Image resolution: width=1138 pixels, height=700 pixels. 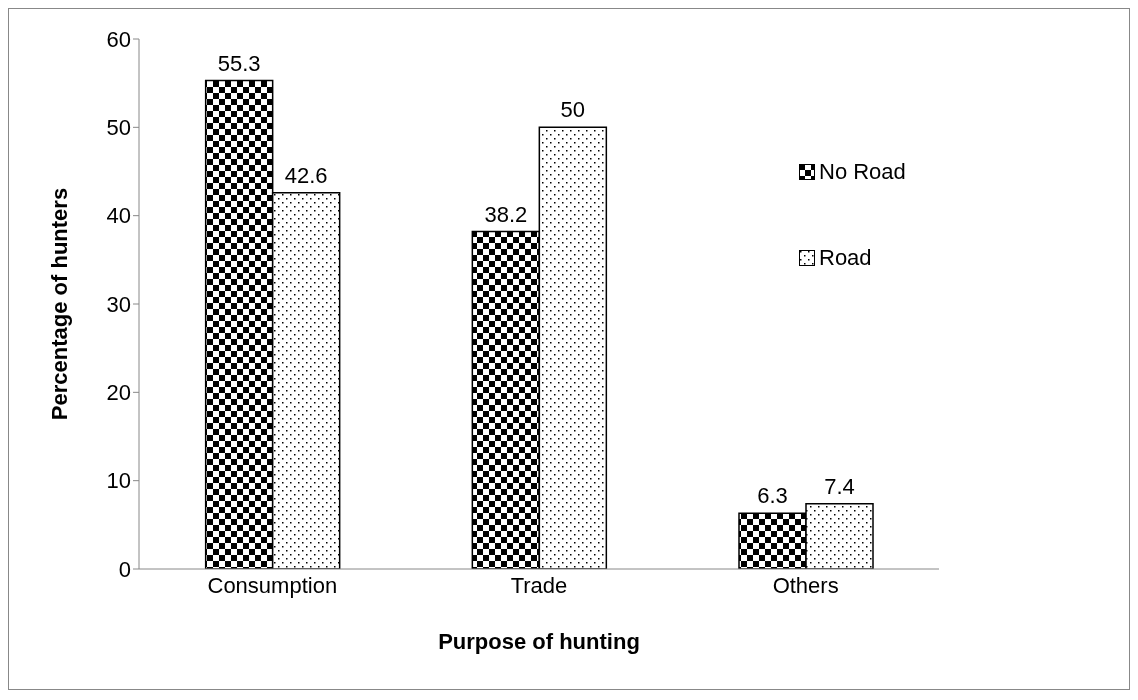 I want to click on data-label: 50, so click(x=573, y=110).